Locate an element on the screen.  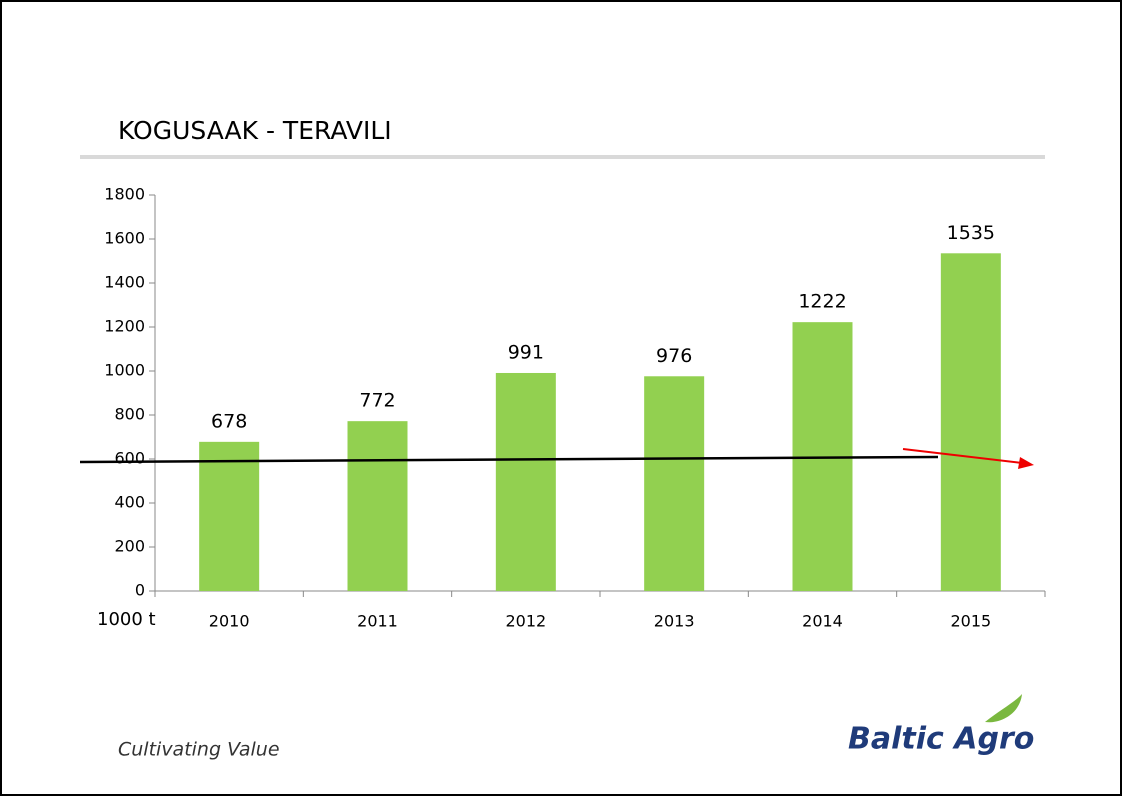
x-tick-label: 2011 is located at coordinates (377, 621).